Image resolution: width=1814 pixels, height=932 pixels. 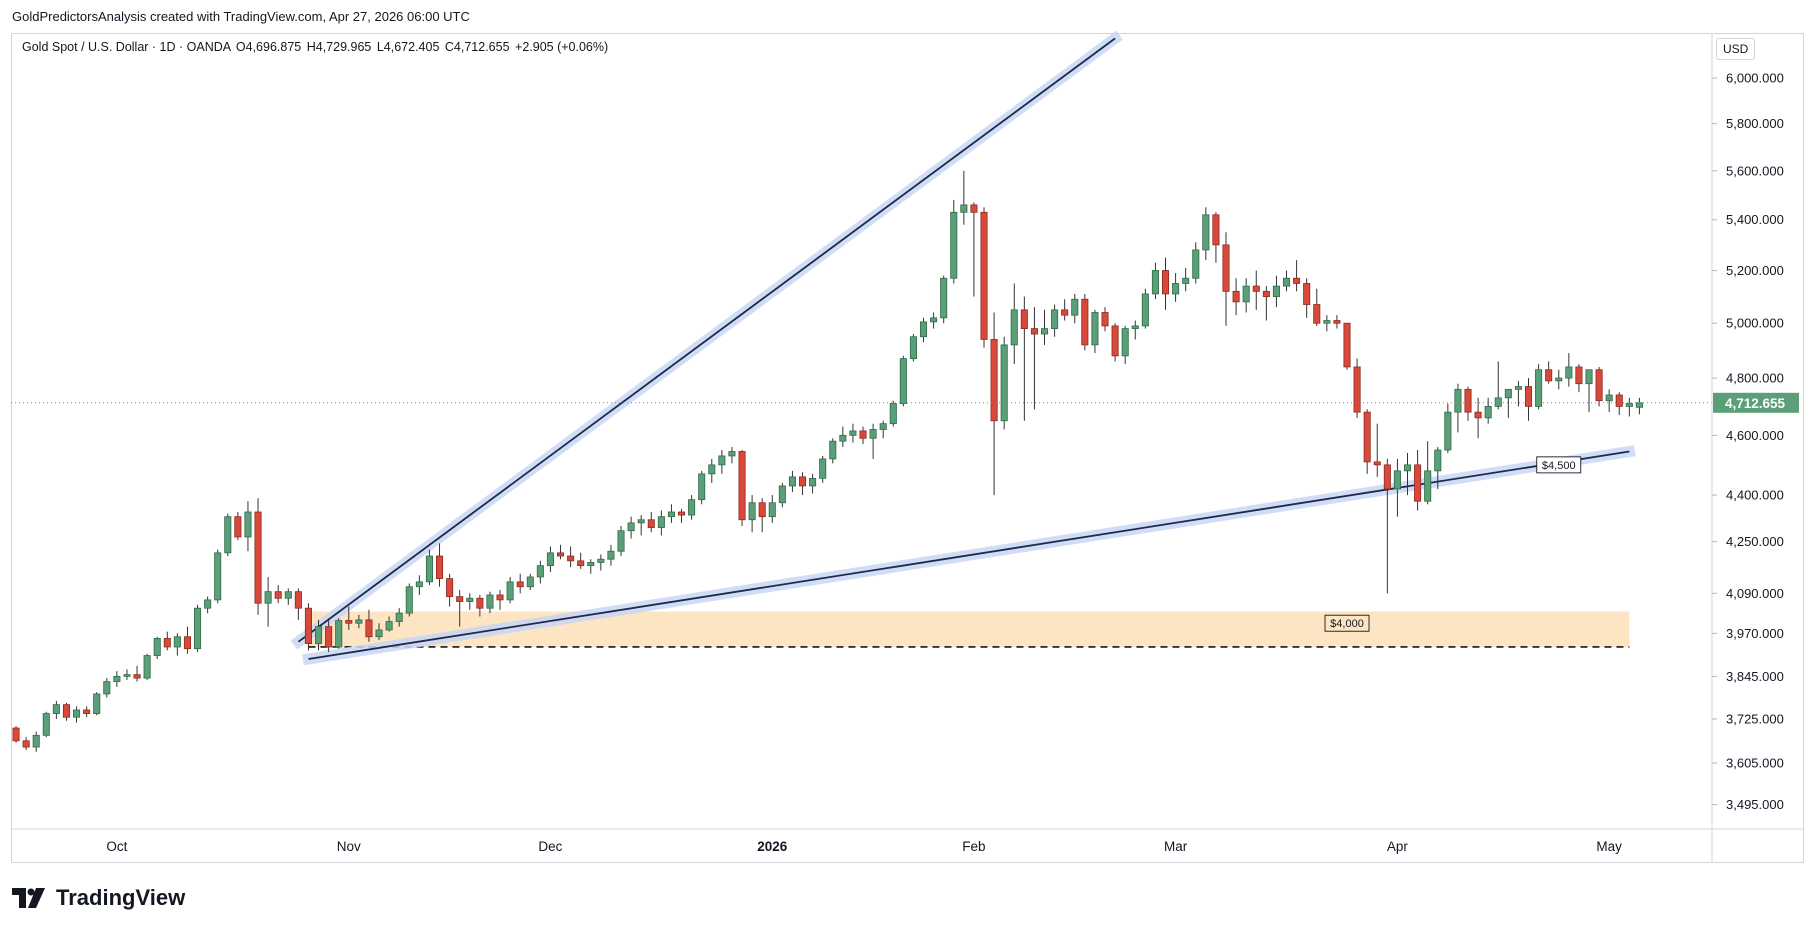 I want to click on time-tick-label: Apr, so click(x=1398, y=846).